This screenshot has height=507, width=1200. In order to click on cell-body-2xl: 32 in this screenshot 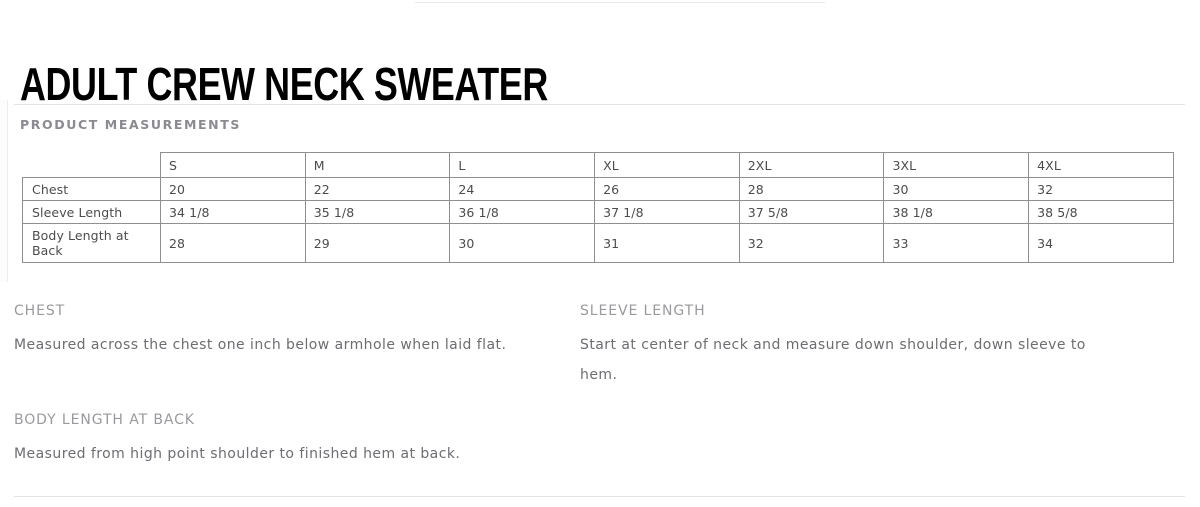, I will do `click(811, 243)`.